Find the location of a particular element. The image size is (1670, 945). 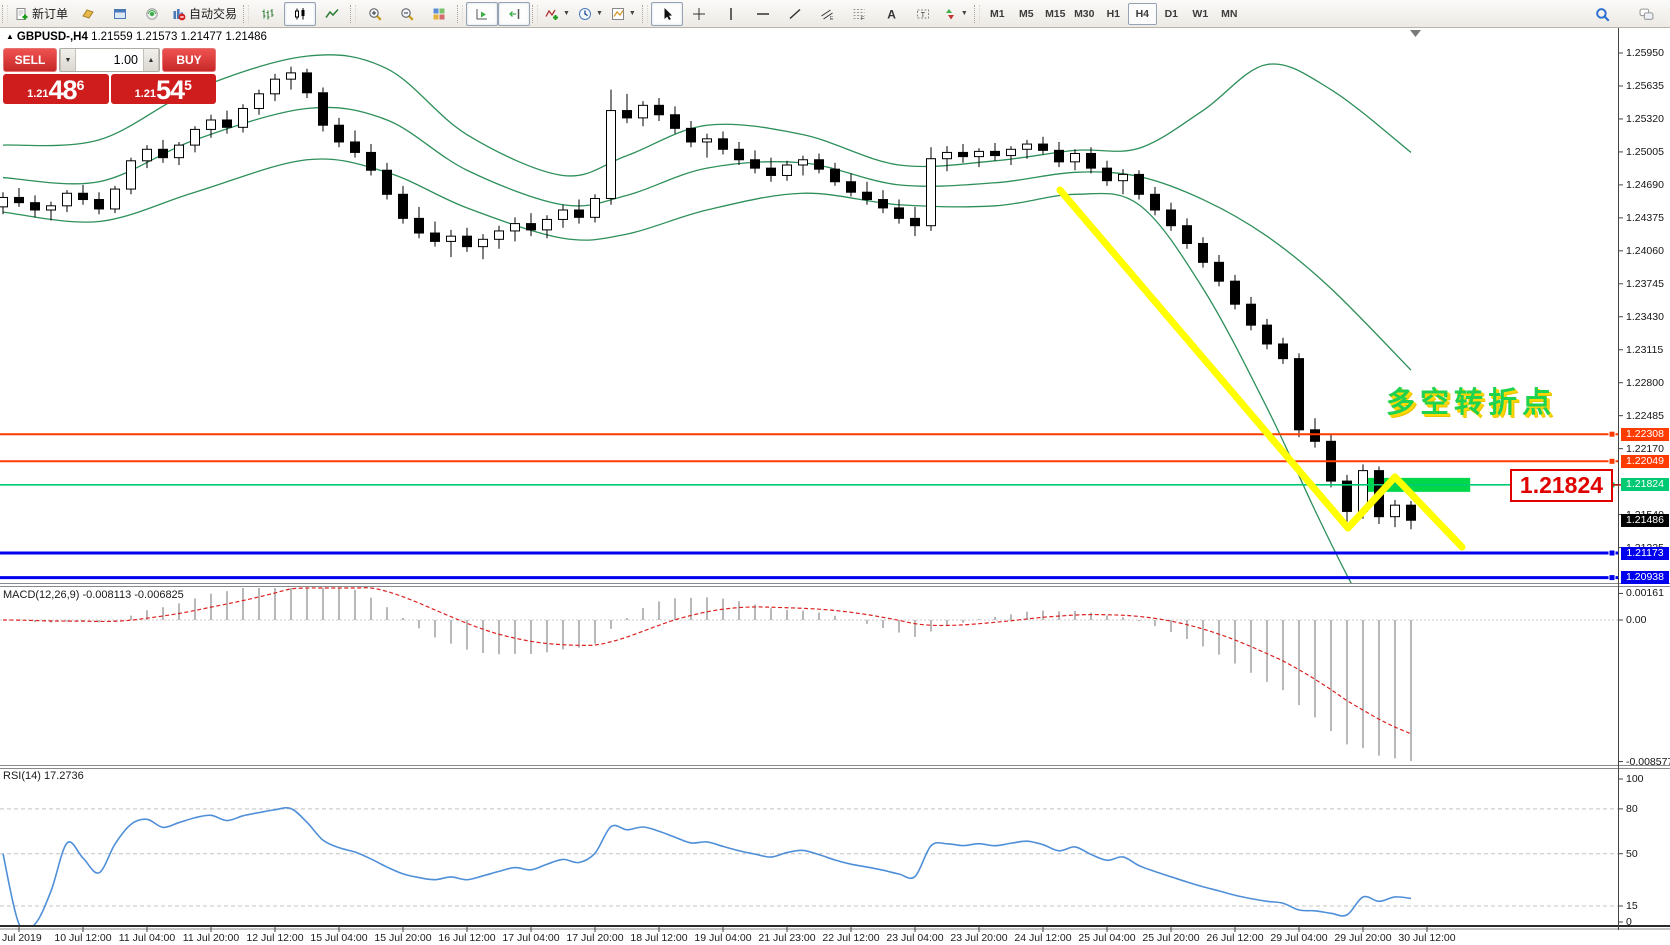

rsi-indicator-label: RSI(14) 17.2736 is located at coordinates (43, 776).